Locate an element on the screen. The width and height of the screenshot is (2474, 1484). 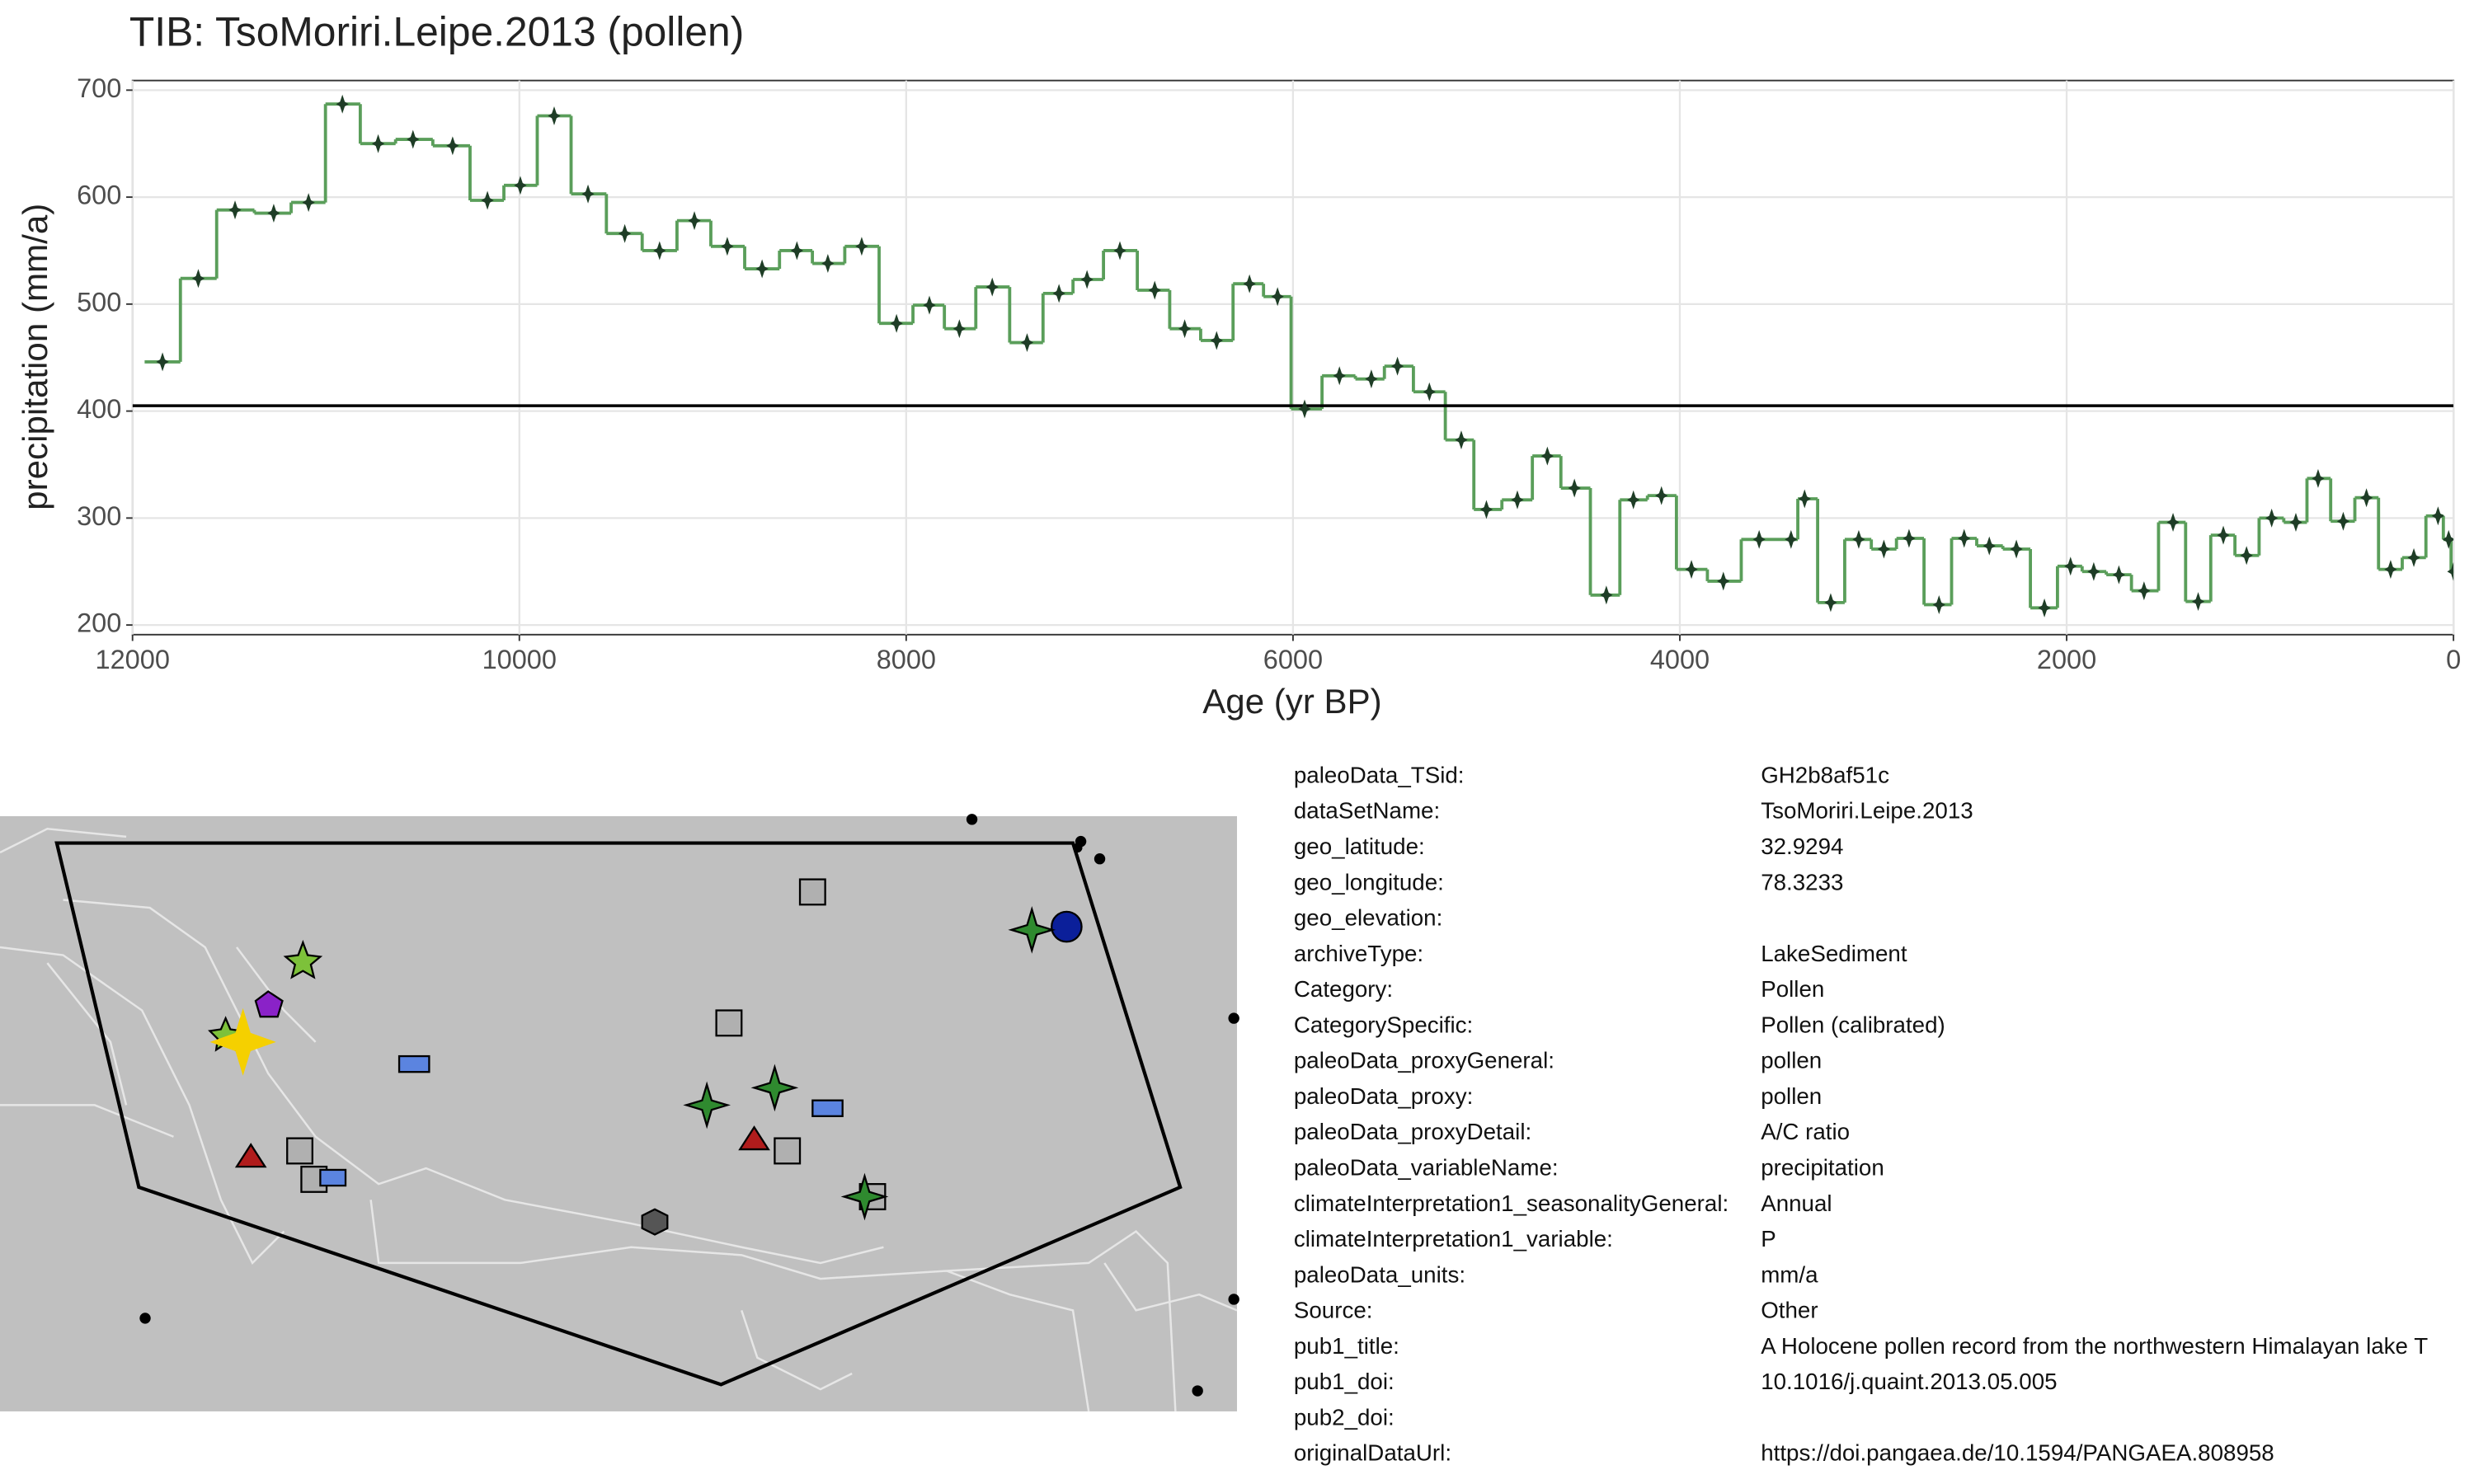
meta-key: paleoData_proxy: is located at coordinates (1383, 1096).